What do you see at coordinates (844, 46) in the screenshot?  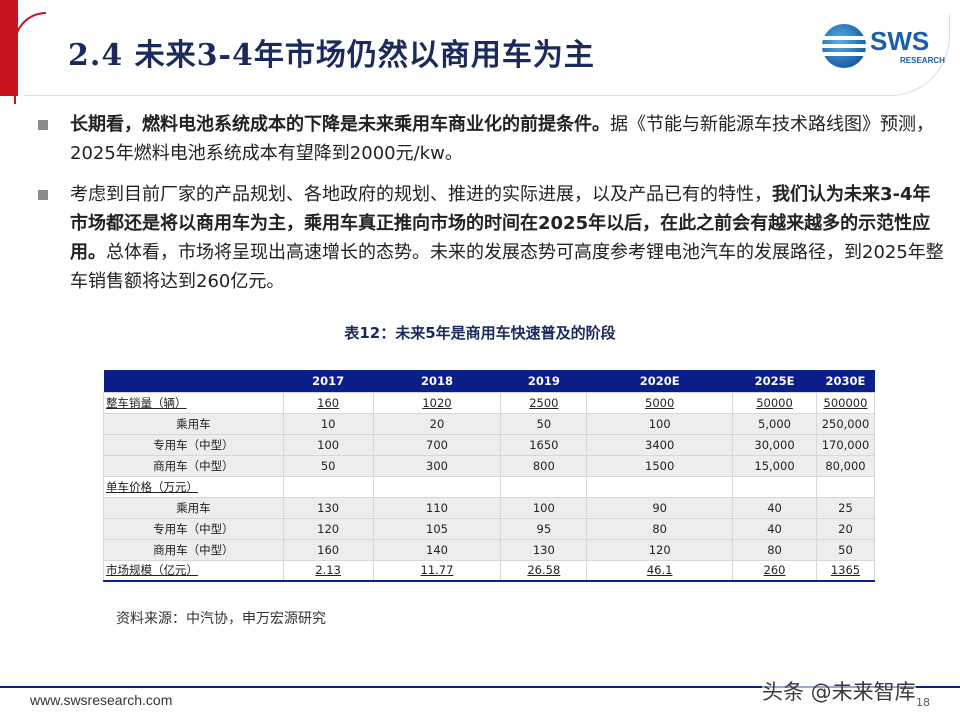 I see `sws-logo-icon` at bounding box center [844, 46].